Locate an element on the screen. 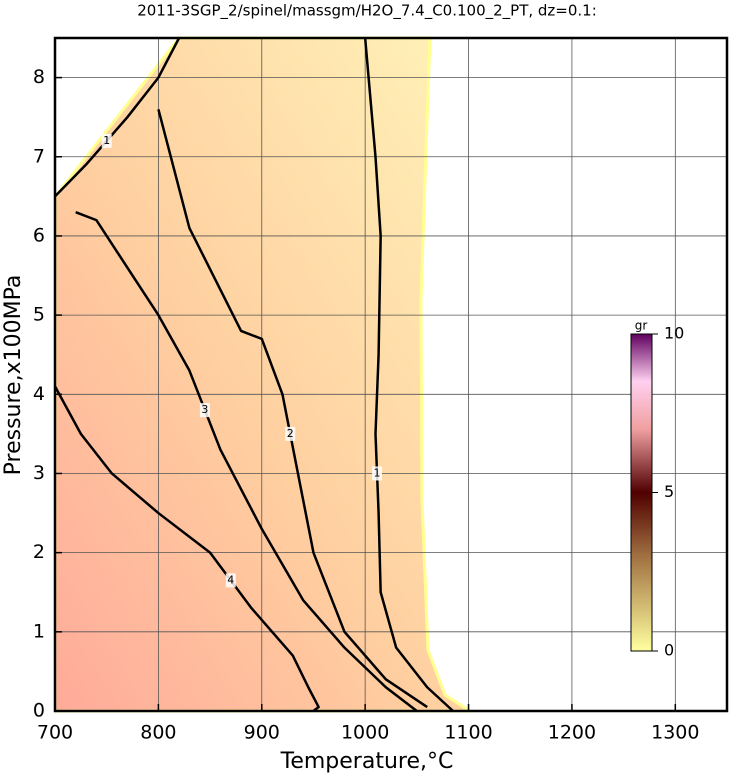 This screenshot has width=734, height=776. y-tick-label: 8 is located at coordinates (39, 77).